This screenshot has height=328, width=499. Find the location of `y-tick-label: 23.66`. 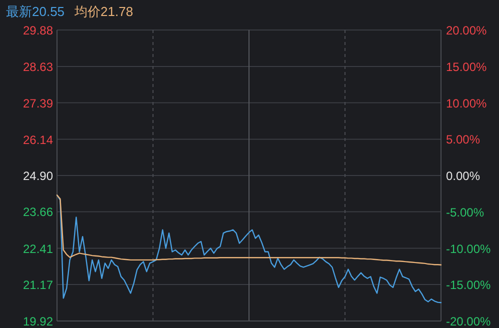

y-tick-label: 23.66 is located at coordinates (38, 212).